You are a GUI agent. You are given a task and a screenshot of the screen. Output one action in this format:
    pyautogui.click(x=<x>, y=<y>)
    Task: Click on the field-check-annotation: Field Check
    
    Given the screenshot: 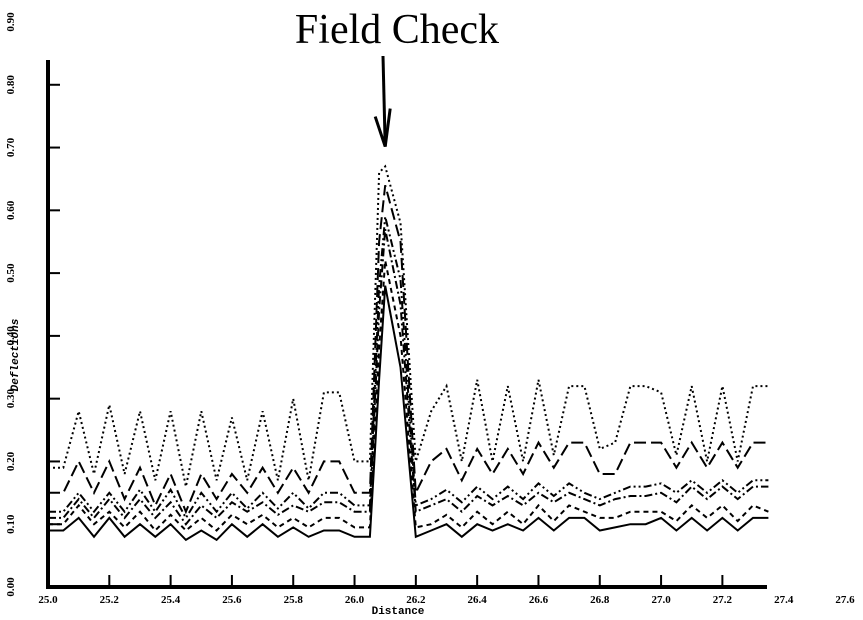 What is the action you would take?
    pyautogui.click(x=397, y=30)
    